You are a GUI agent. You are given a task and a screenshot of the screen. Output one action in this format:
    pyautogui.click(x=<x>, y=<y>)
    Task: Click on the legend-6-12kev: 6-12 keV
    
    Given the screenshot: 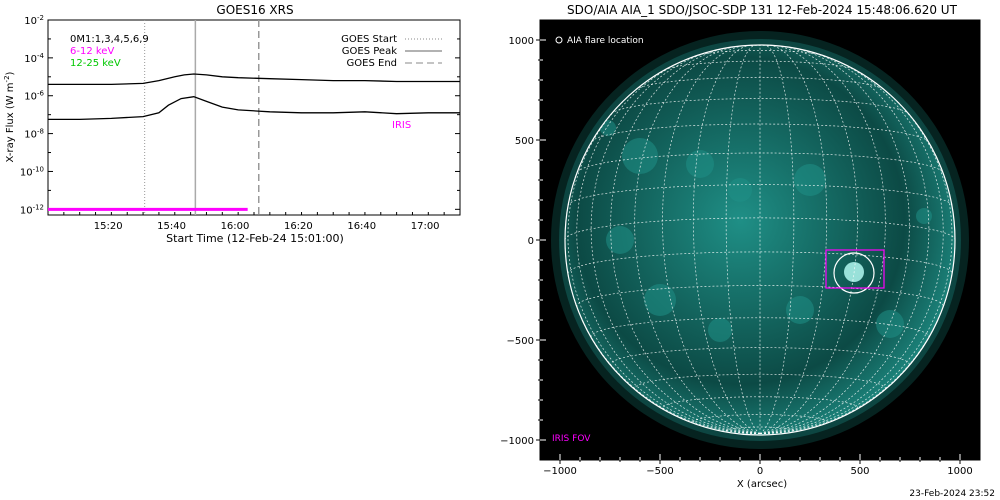 What is the action you would take?
    pyautogui.click(x=92, y=51)
    